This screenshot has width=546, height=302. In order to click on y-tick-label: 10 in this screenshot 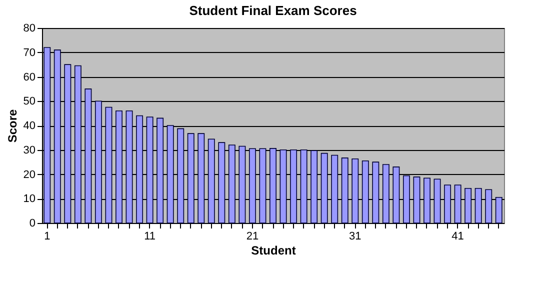, I will do `click(29, 199)`.